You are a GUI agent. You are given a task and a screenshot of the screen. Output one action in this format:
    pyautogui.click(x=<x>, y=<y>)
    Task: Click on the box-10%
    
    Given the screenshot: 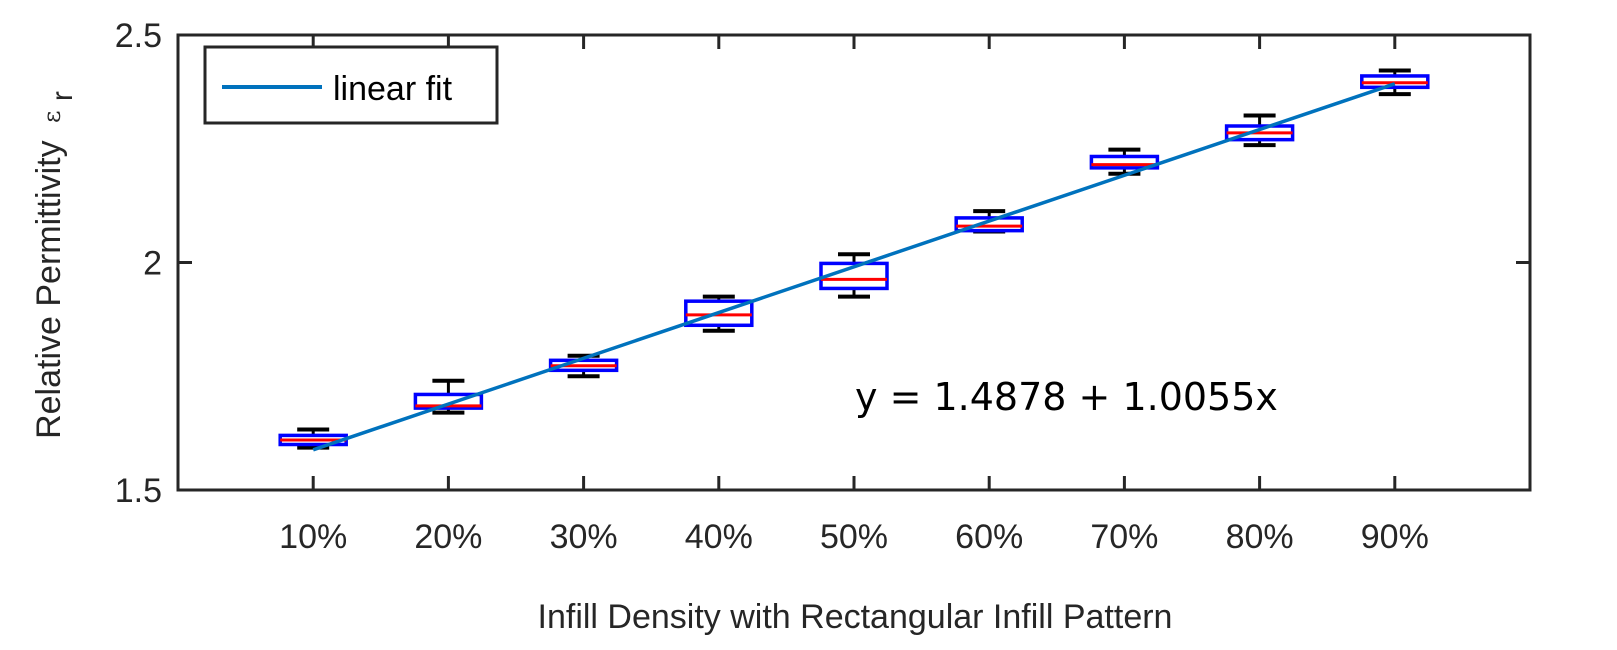 What is the action you would take?
    pyautogui.click(x=313, y=438)
    